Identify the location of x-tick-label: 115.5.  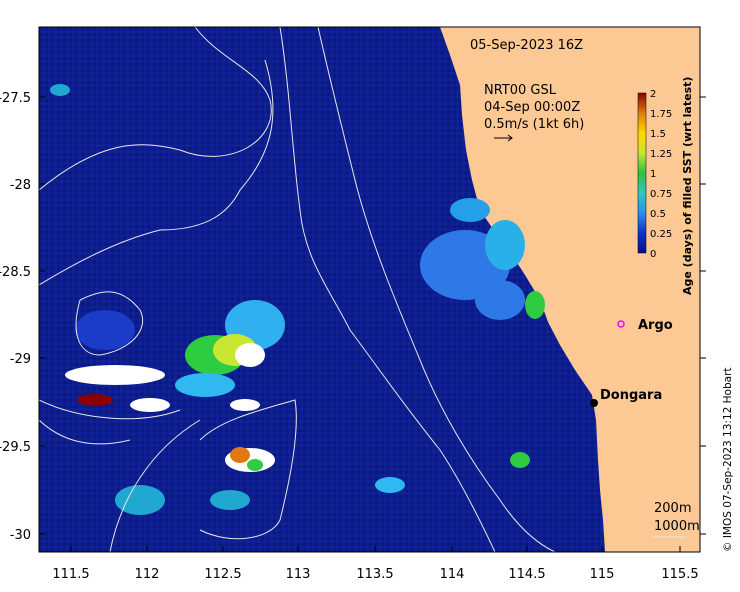
(679, 574).